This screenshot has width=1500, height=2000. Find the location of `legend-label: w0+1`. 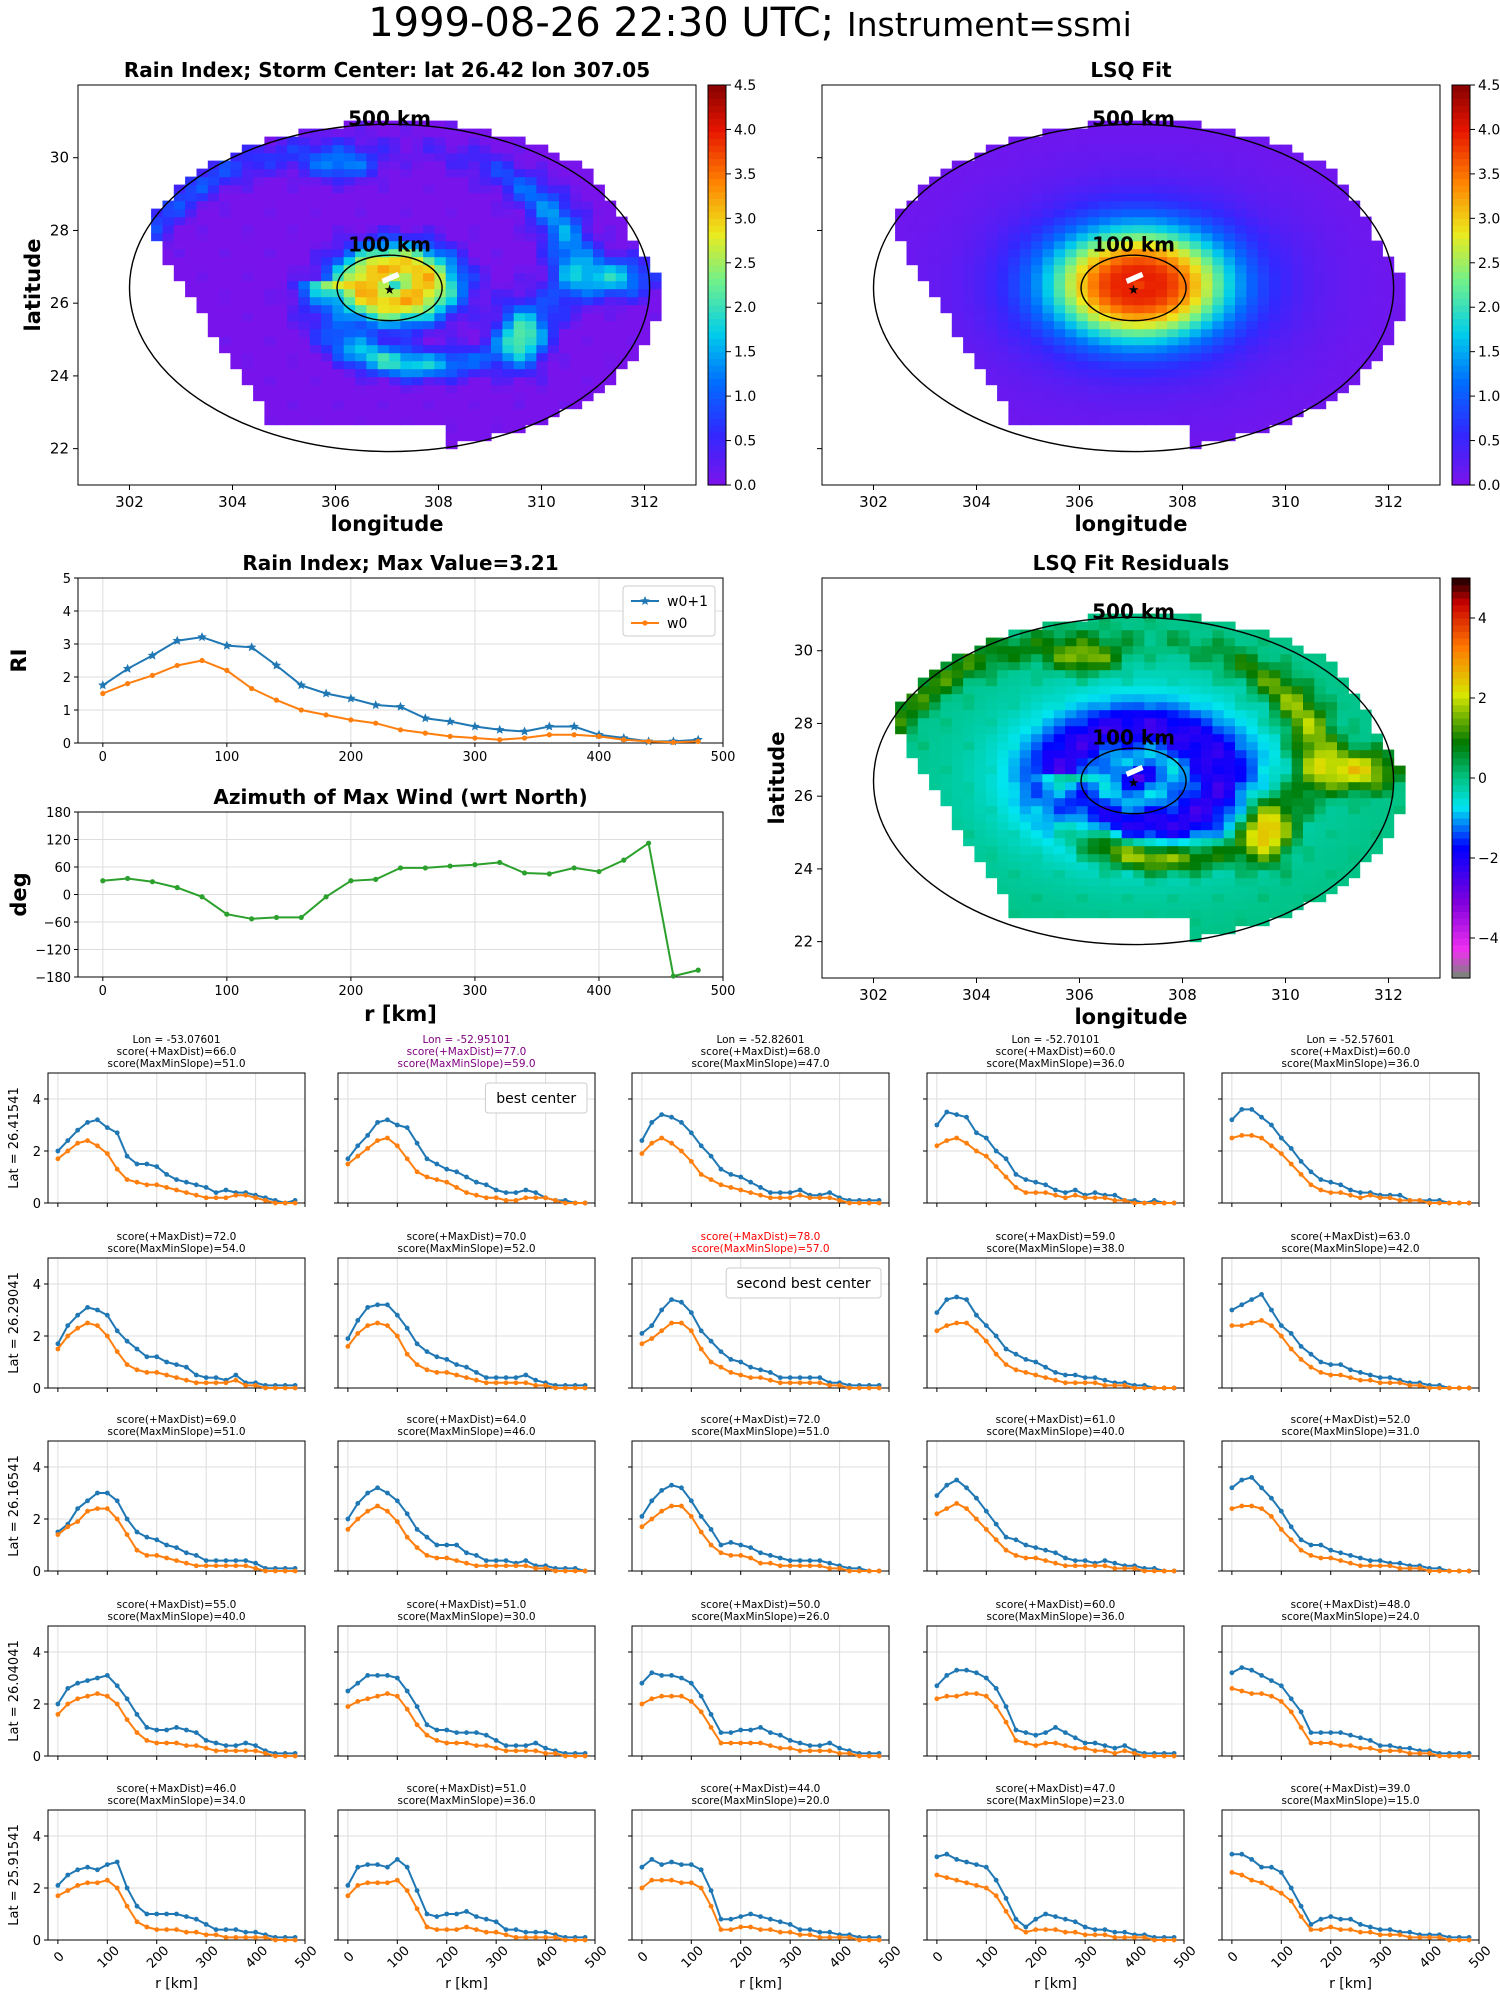

legend-label: w0+1 is located at coordinates (687, 602).